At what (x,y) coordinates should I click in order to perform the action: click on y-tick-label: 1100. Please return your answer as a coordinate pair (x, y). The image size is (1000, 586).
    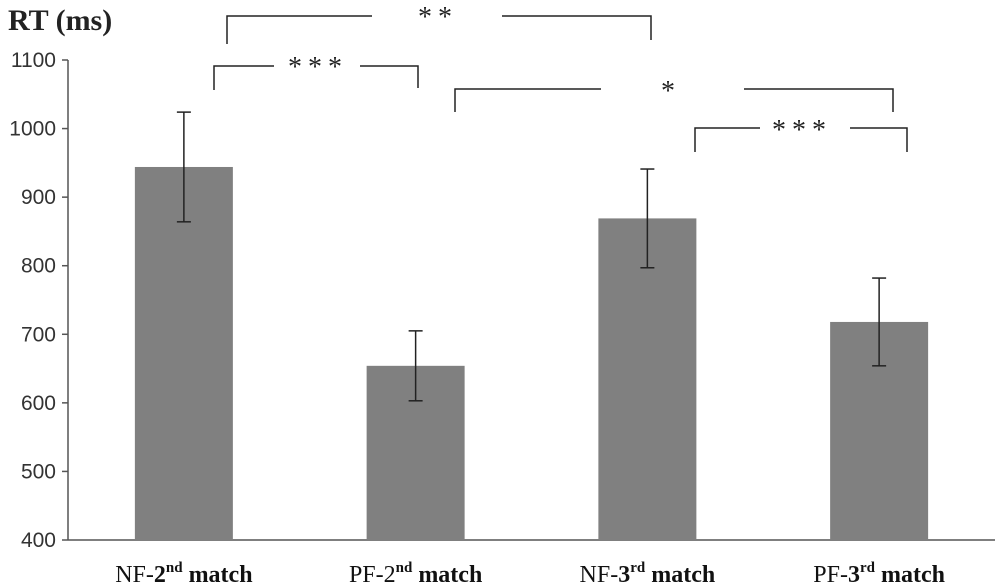
    Looking at the image, I should click on (33, 60).